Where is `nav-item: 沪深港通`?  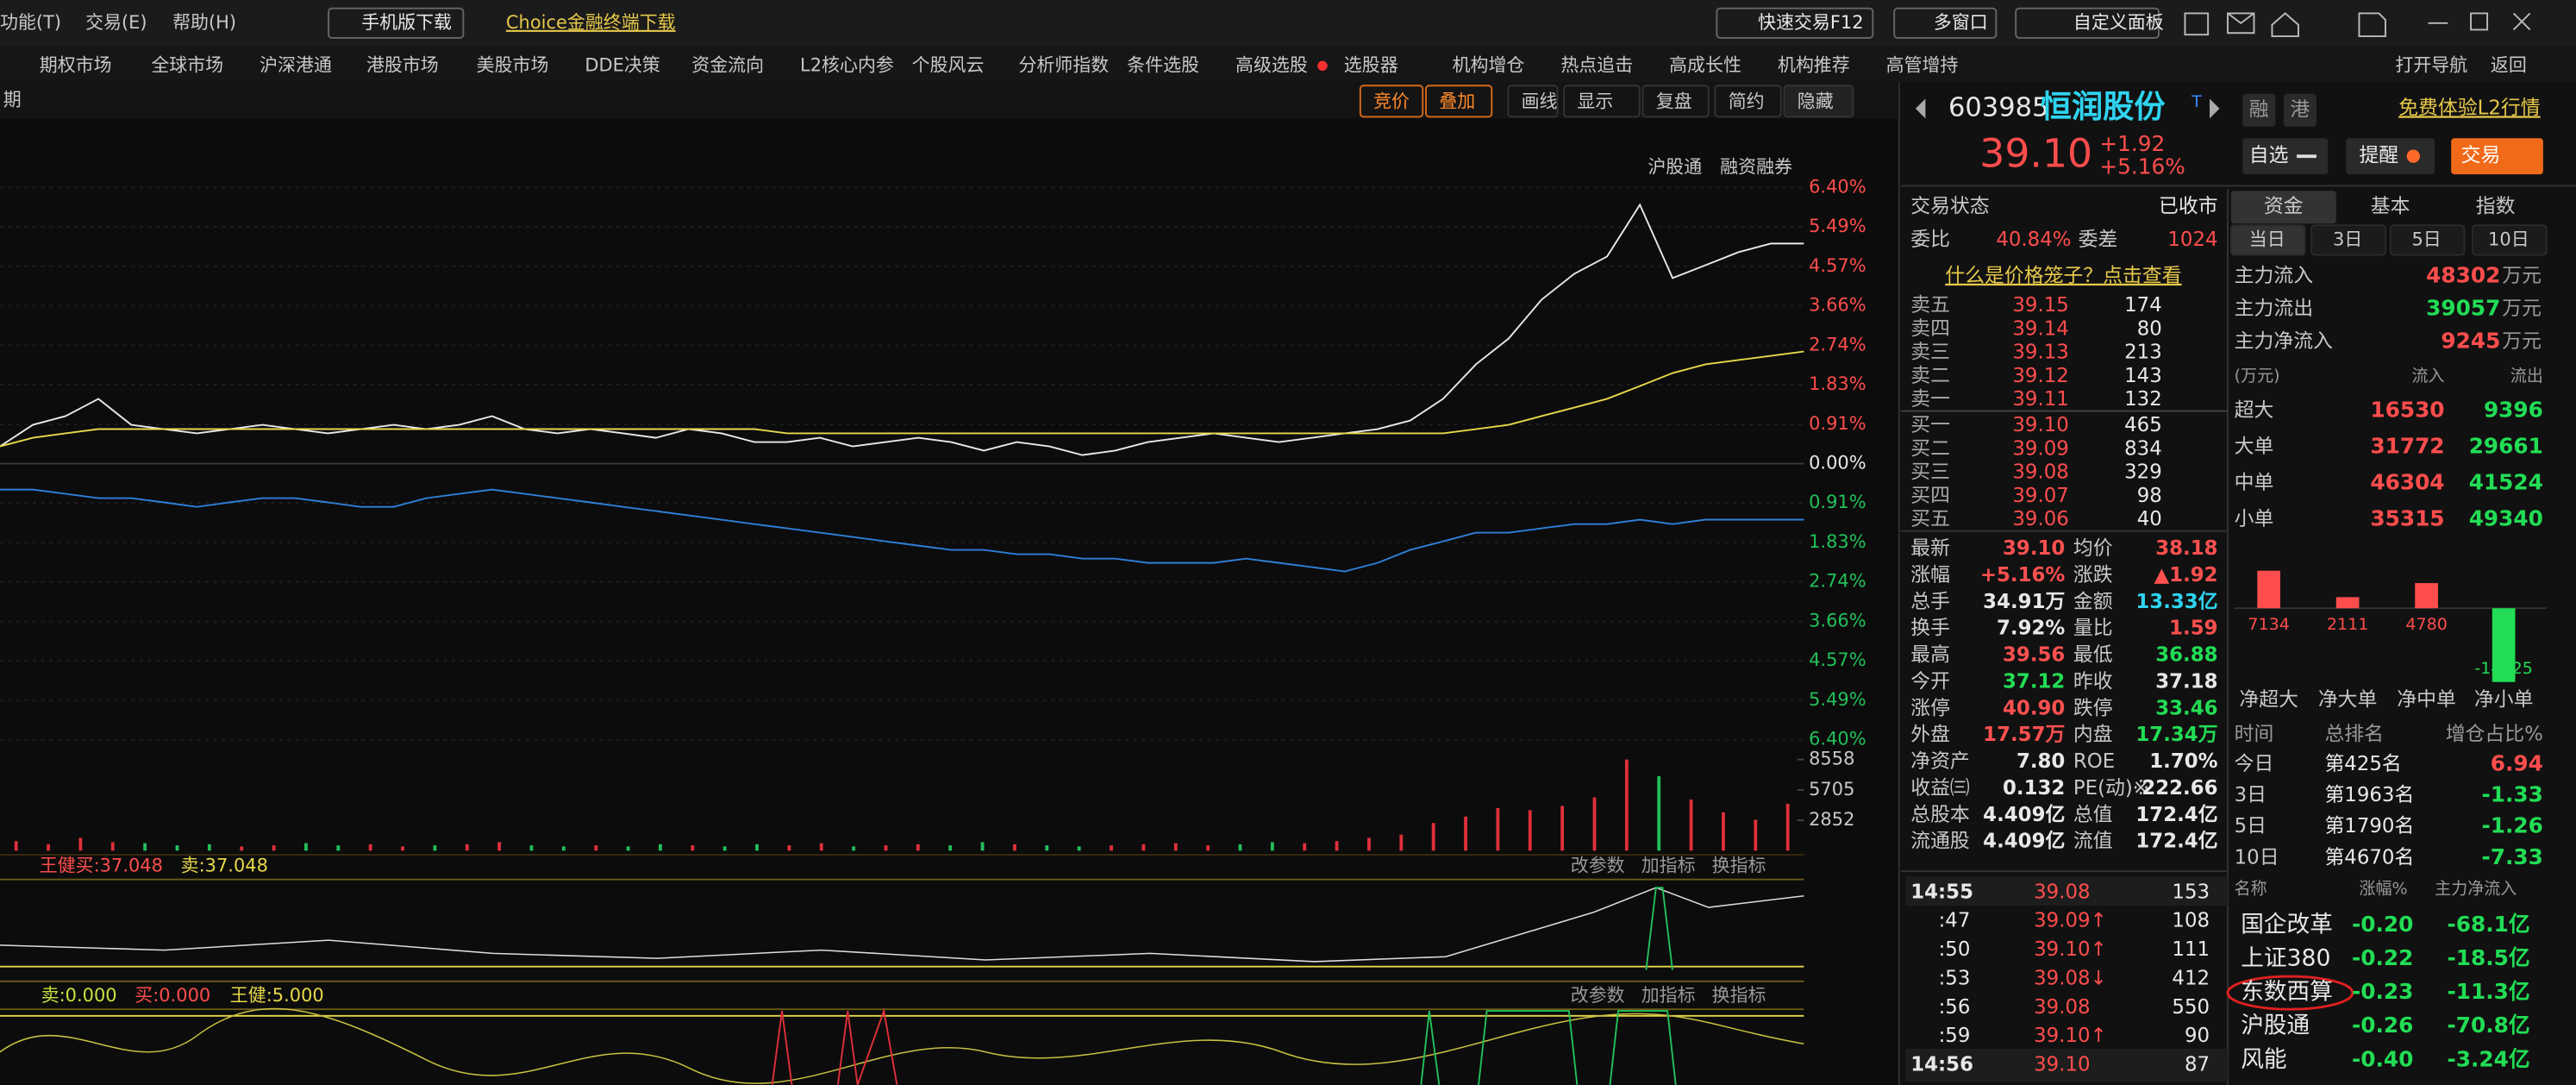
nav-item: 沪深港通 is located at coordinates (295, 64).